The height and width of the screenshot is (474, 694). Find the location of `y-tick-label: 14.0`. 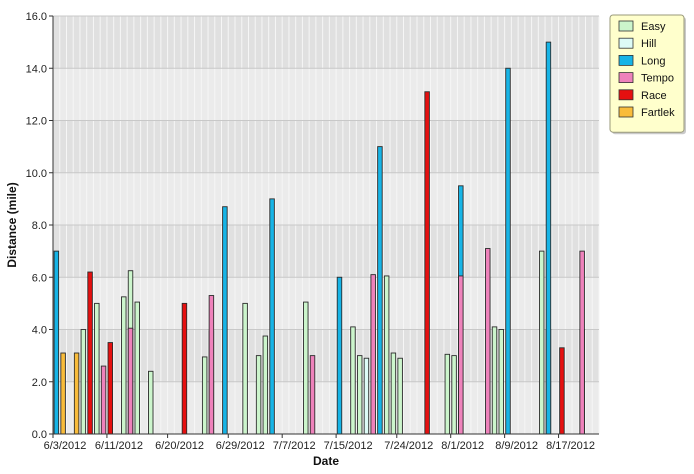

y-tick-label: 14.0 is located at coordinates (36, 69).